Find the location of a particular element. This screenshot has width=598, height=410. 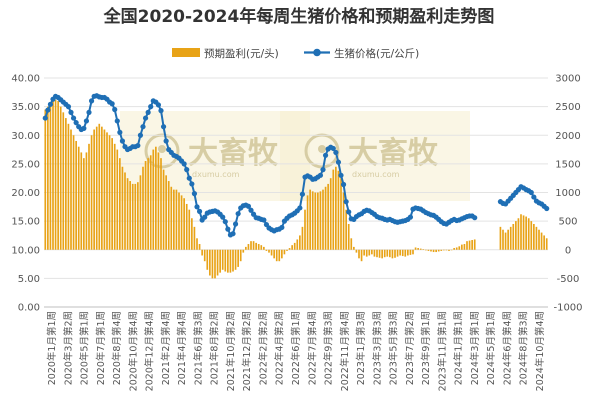

watermark-background is located at coordinates (375, 156).